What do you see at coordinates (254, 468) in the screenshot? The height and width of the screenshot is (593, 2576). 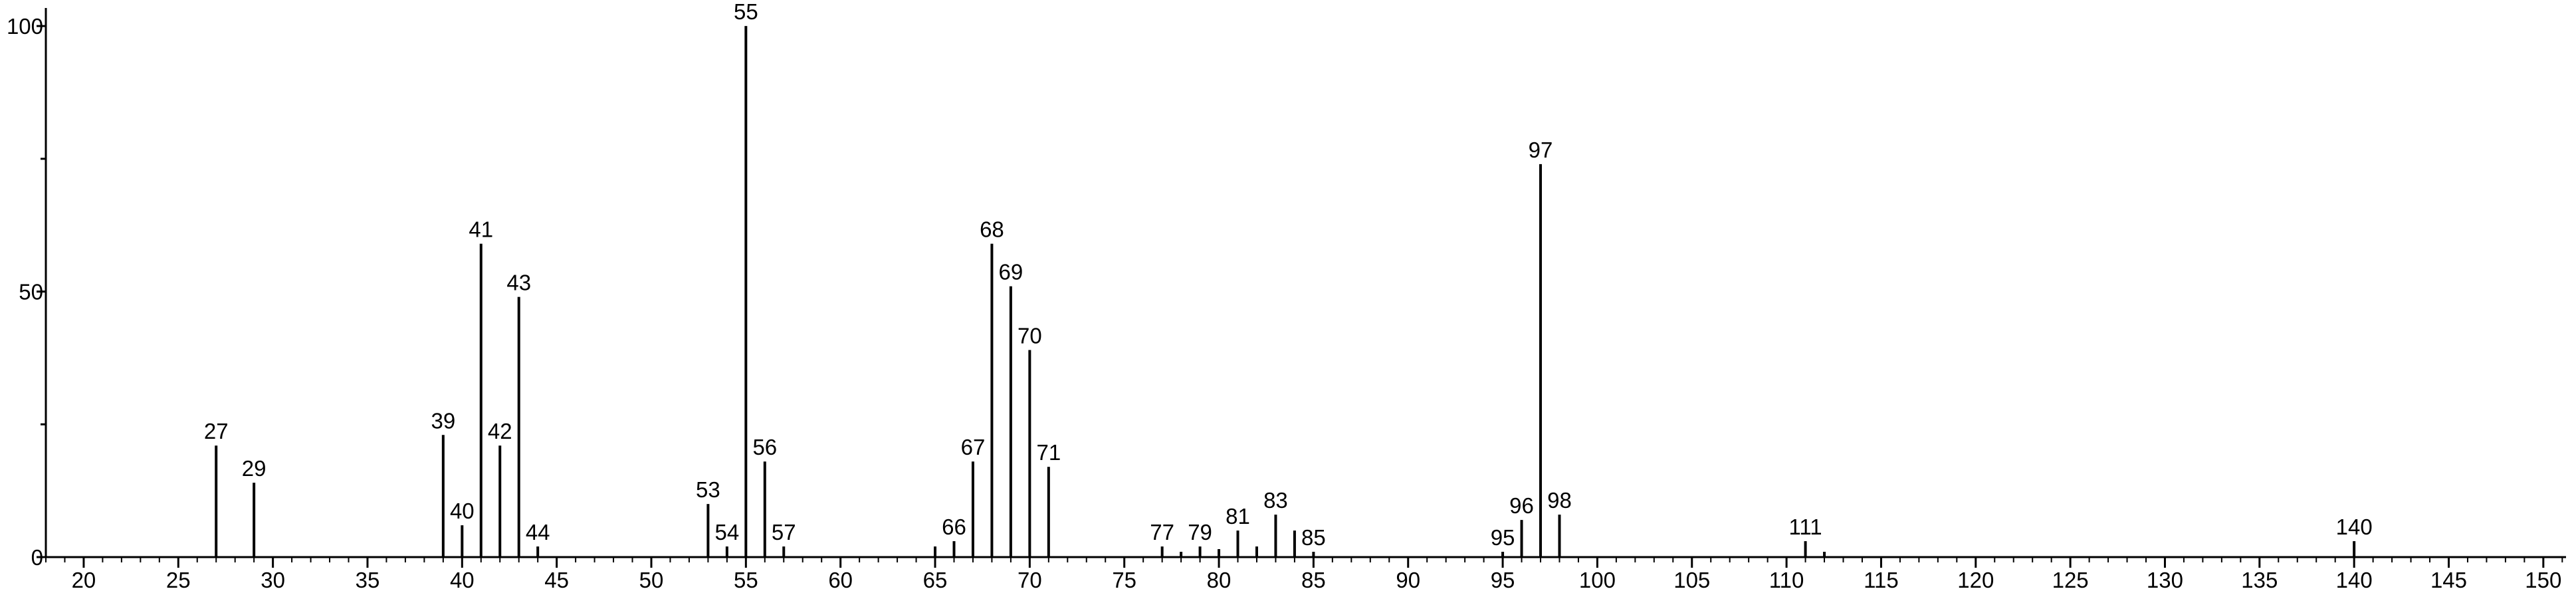 I see `peak-label: 29` at bounding box center [254, 468].